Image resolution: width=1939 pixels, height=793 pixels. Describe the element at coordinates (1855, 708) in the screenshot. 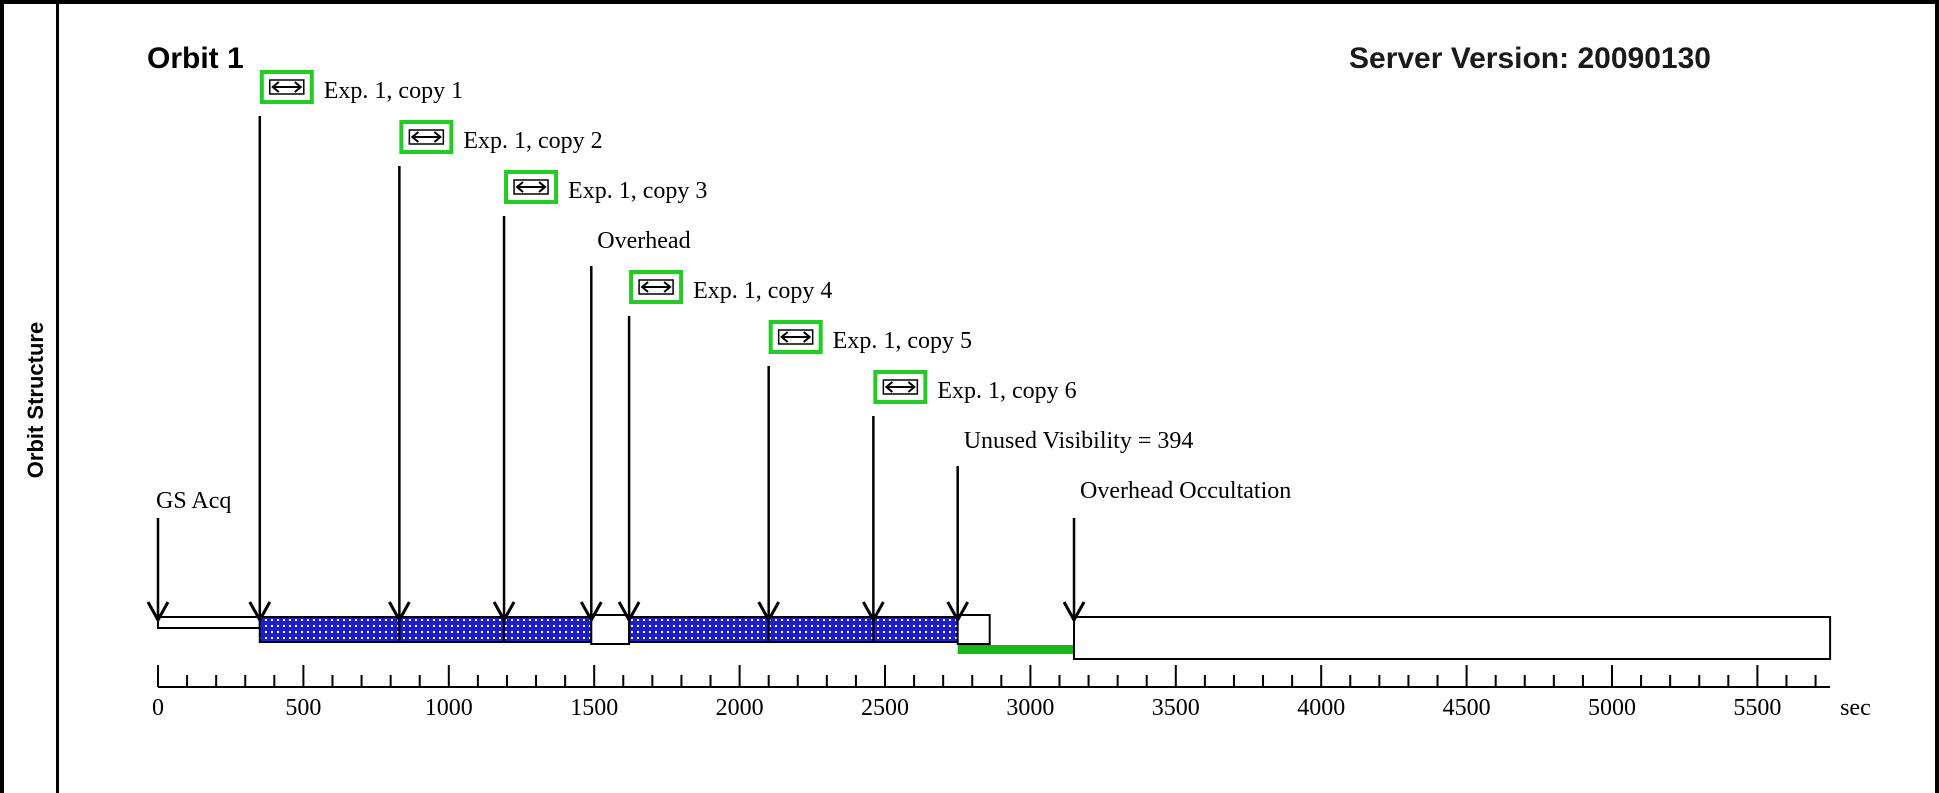

I see `axis-unit-label: sec` at that location.